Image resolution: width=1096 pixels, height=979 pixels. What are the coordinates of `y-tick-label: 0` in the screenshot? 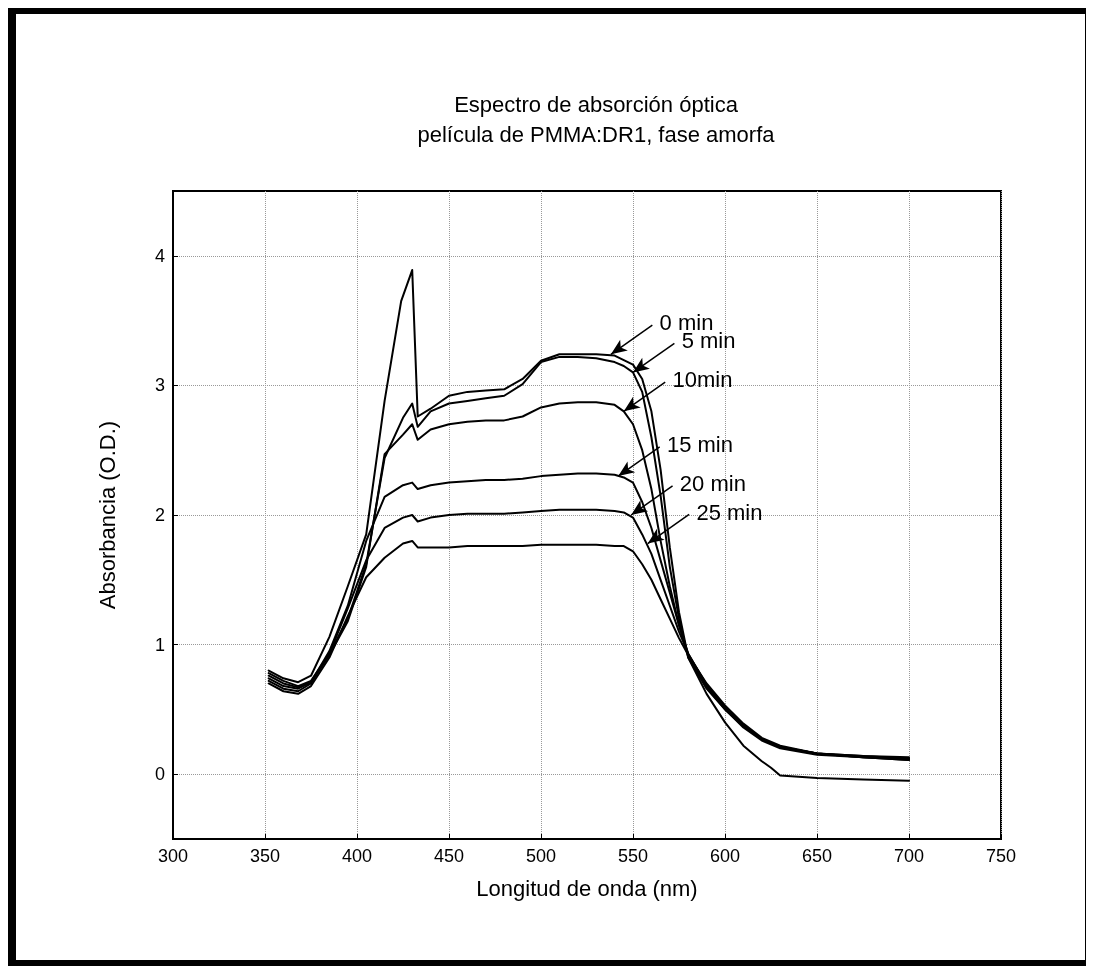 It's located at (159, 774).